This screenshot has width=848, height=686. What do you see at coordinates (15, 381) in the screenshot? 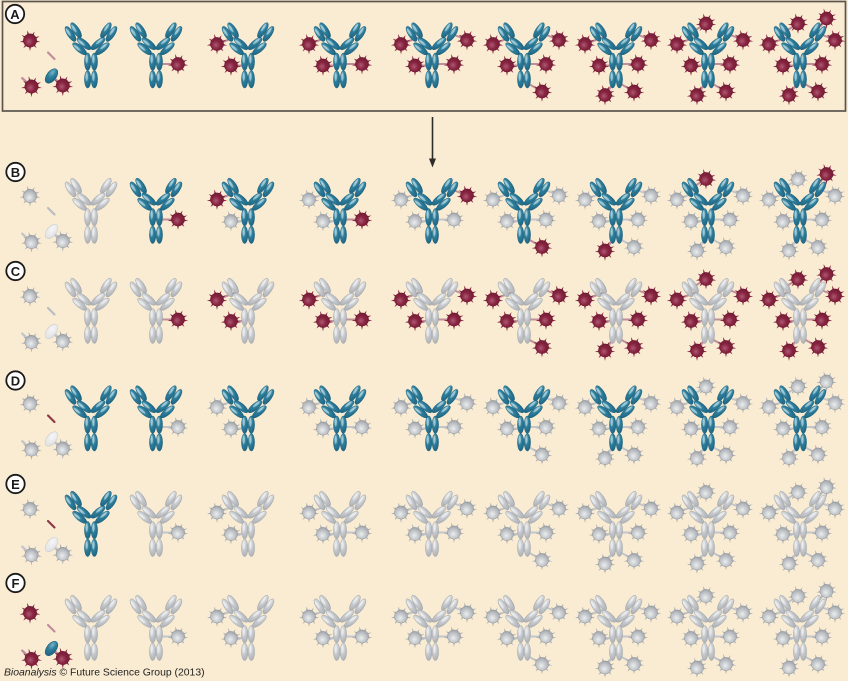
I see `svg-text: D` at bounding box center [15, 381].